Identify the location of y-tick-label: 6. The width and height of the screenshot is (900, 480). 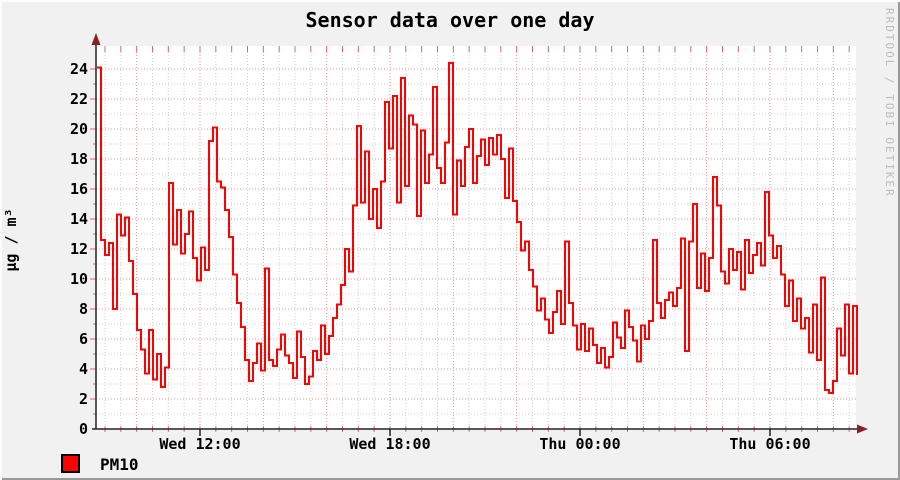
(83, 339).